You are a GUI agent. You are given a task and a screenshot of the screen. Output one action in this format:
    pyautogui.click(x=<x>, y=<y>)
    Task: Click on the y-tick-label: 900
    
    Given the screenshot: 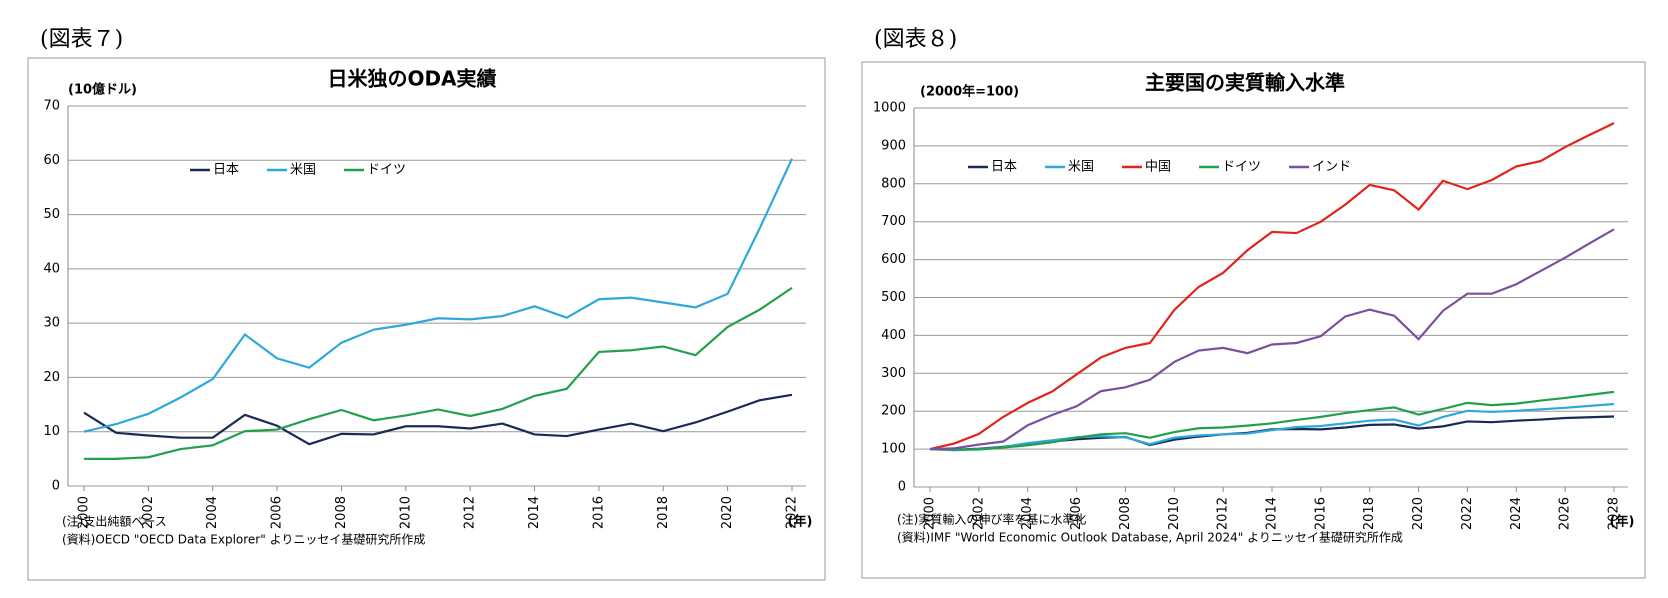 What is the action you would take?
    pyautogui.click(x=893, y=145)
    